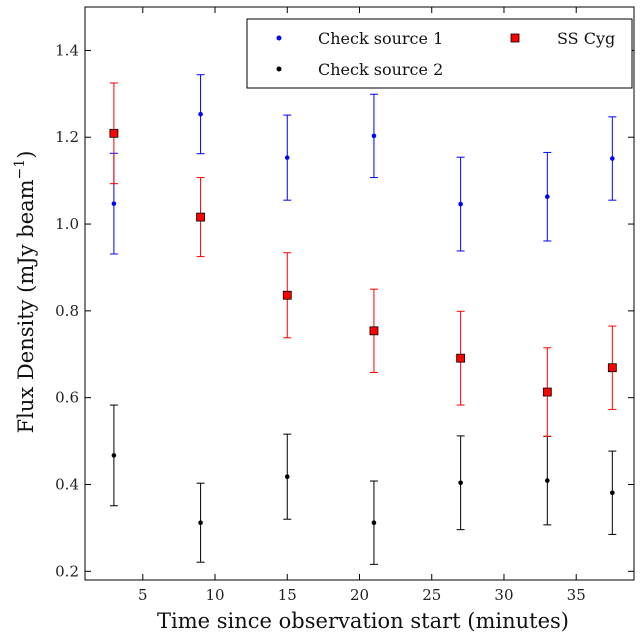 The width and height of the screenshot is (641, 637). I want to click on y-tick-label: 0.6, so click(67, 398).